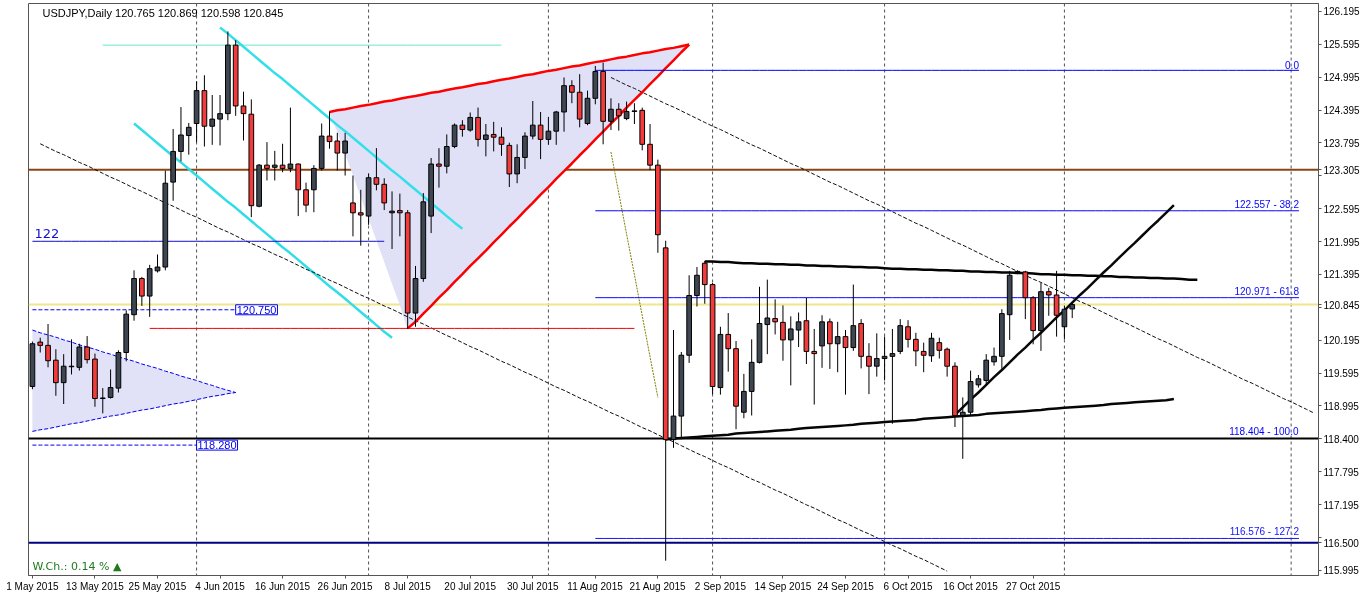 The width and height of the screenshot is (1362, 594). What do you see at coordinates (95, 586) in the screenshot?
I see `x-tick-label: 13 May 2015` at bounding box center [95, 586].